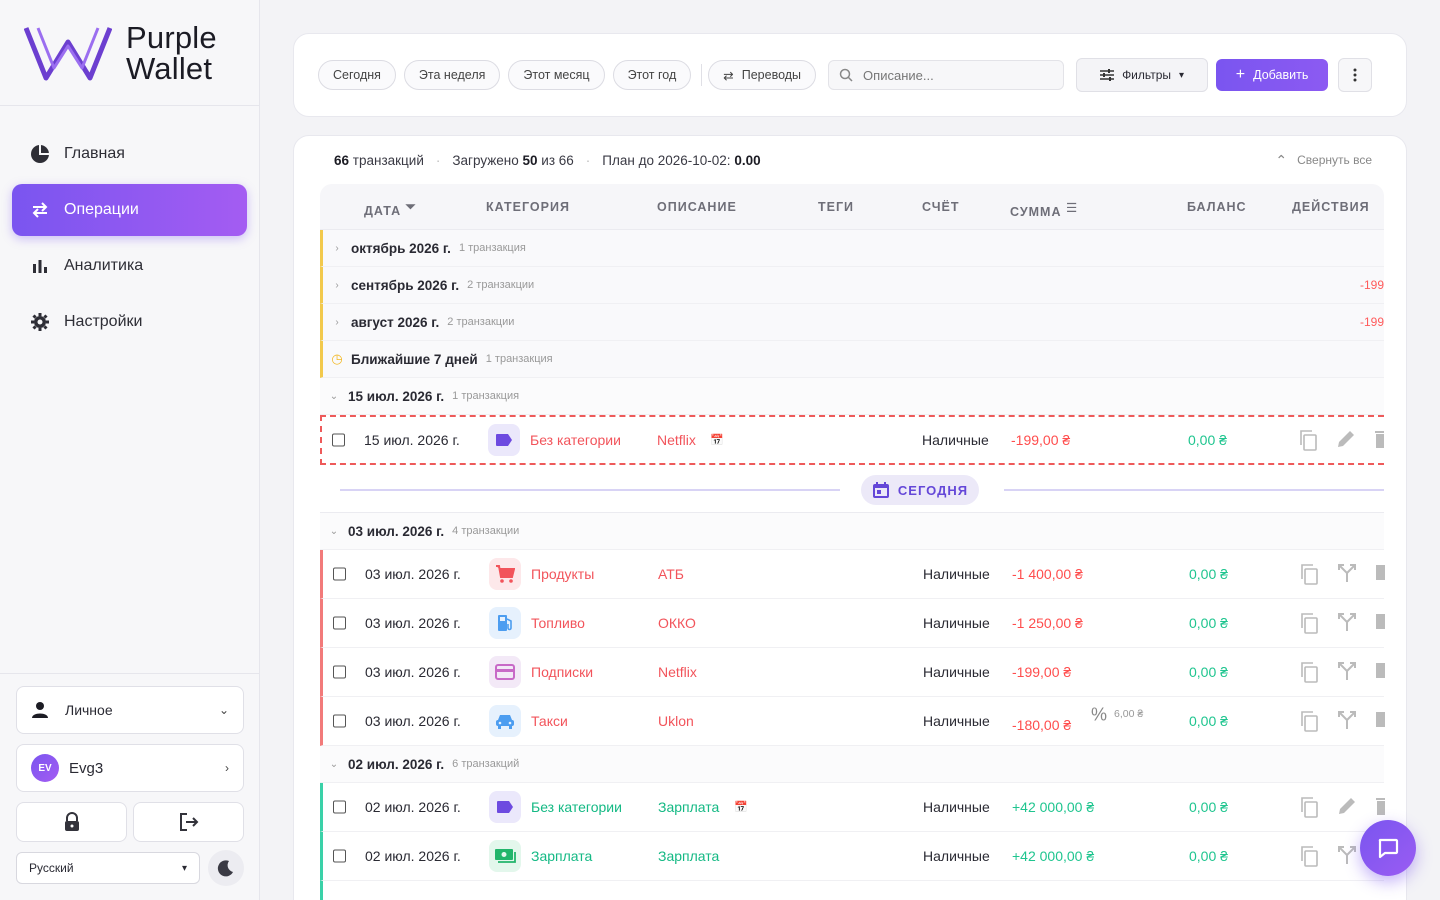  Describe the element at coordinates (677, 623) in the screenshot. I see `row-description: ОККО` at that location.